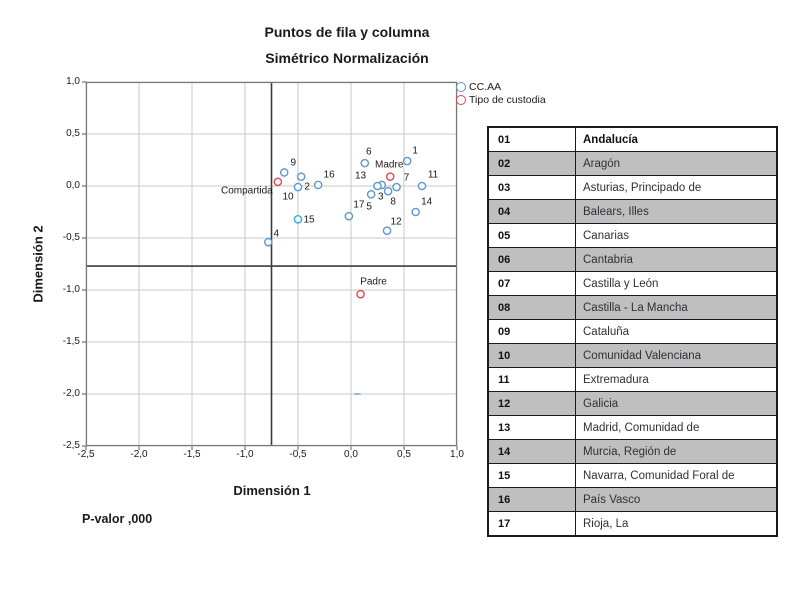  Describe the element at coordinates (507, 99) in the screenshot. I see `legend-label: Tipo de custodia` at that location.